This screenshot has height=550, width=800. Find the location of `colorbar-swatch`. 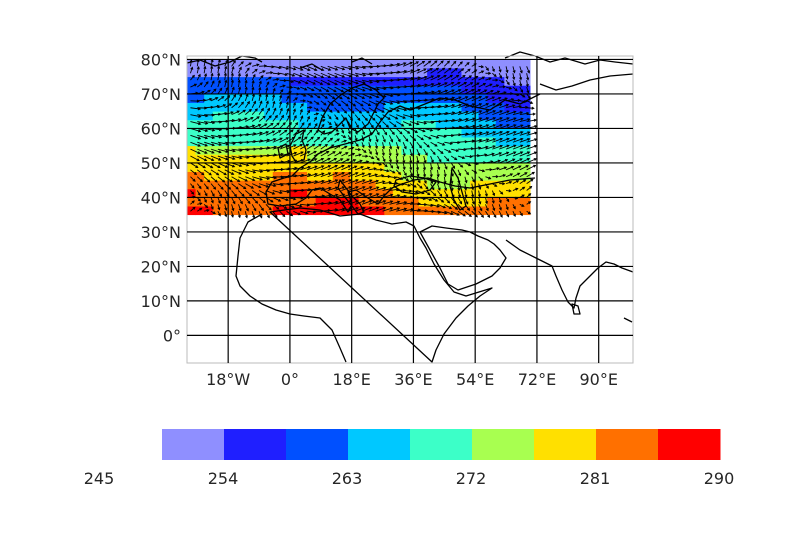

colorbar-swatch is located at coordinates (689, 444).